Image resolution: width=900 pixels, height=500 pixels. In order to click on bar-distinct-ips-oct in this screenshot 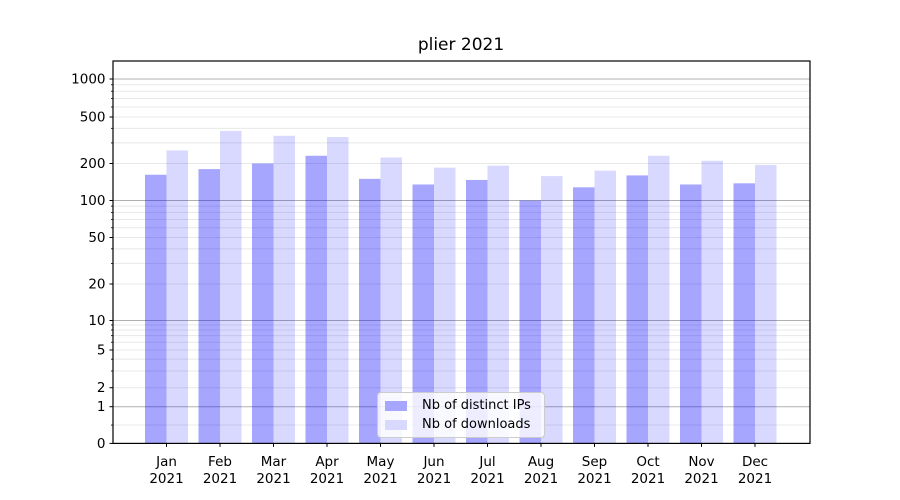, I will do `click(637, 309)`.